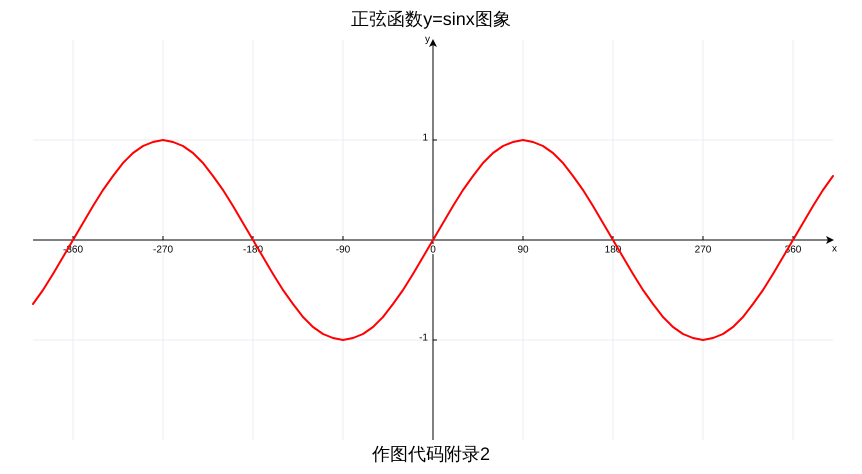 The width and height of the screenshot is (862, 474). I want to click on x-tick-label: -270, so click(163, 250).